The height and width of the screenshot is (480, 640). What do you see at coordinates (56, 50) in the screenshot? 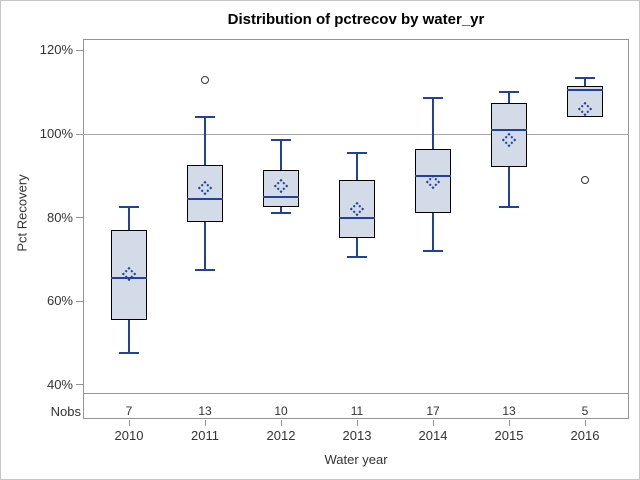
I see `y-axis-tick-label: 120%` at bounding box center [56, 50].